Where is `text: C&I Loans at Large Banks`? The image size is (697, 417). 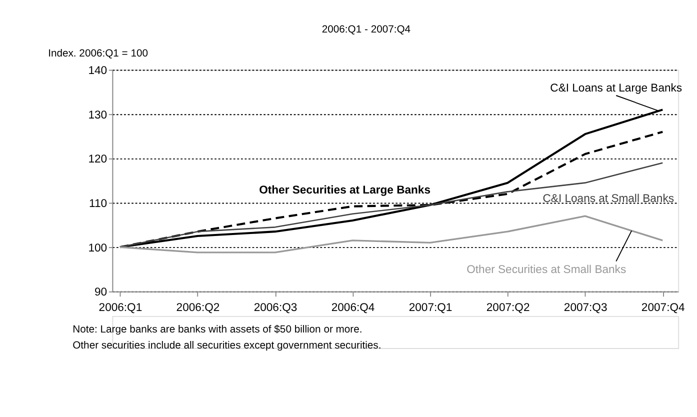 text: C&I Loans at Large Banks is located at coordinates (616, 88).